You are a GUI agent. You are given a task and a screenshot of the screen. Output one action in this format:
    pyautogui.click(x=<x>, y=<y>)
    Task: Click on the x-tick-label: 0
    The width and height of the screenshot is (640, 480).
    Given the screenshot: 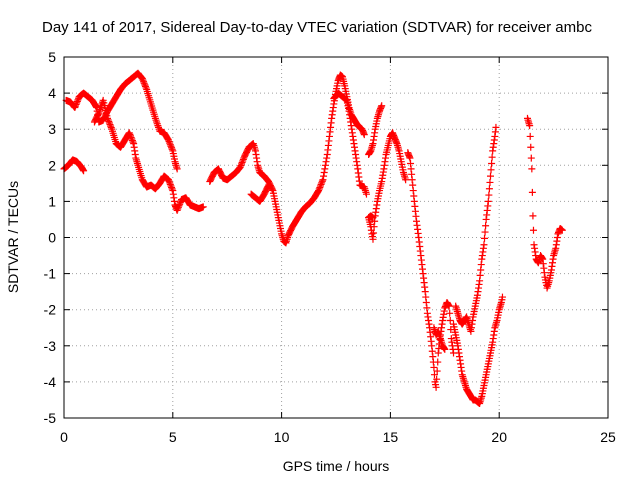 What is the action you would take?
    pyautogui.click(x=64, y=437)
    